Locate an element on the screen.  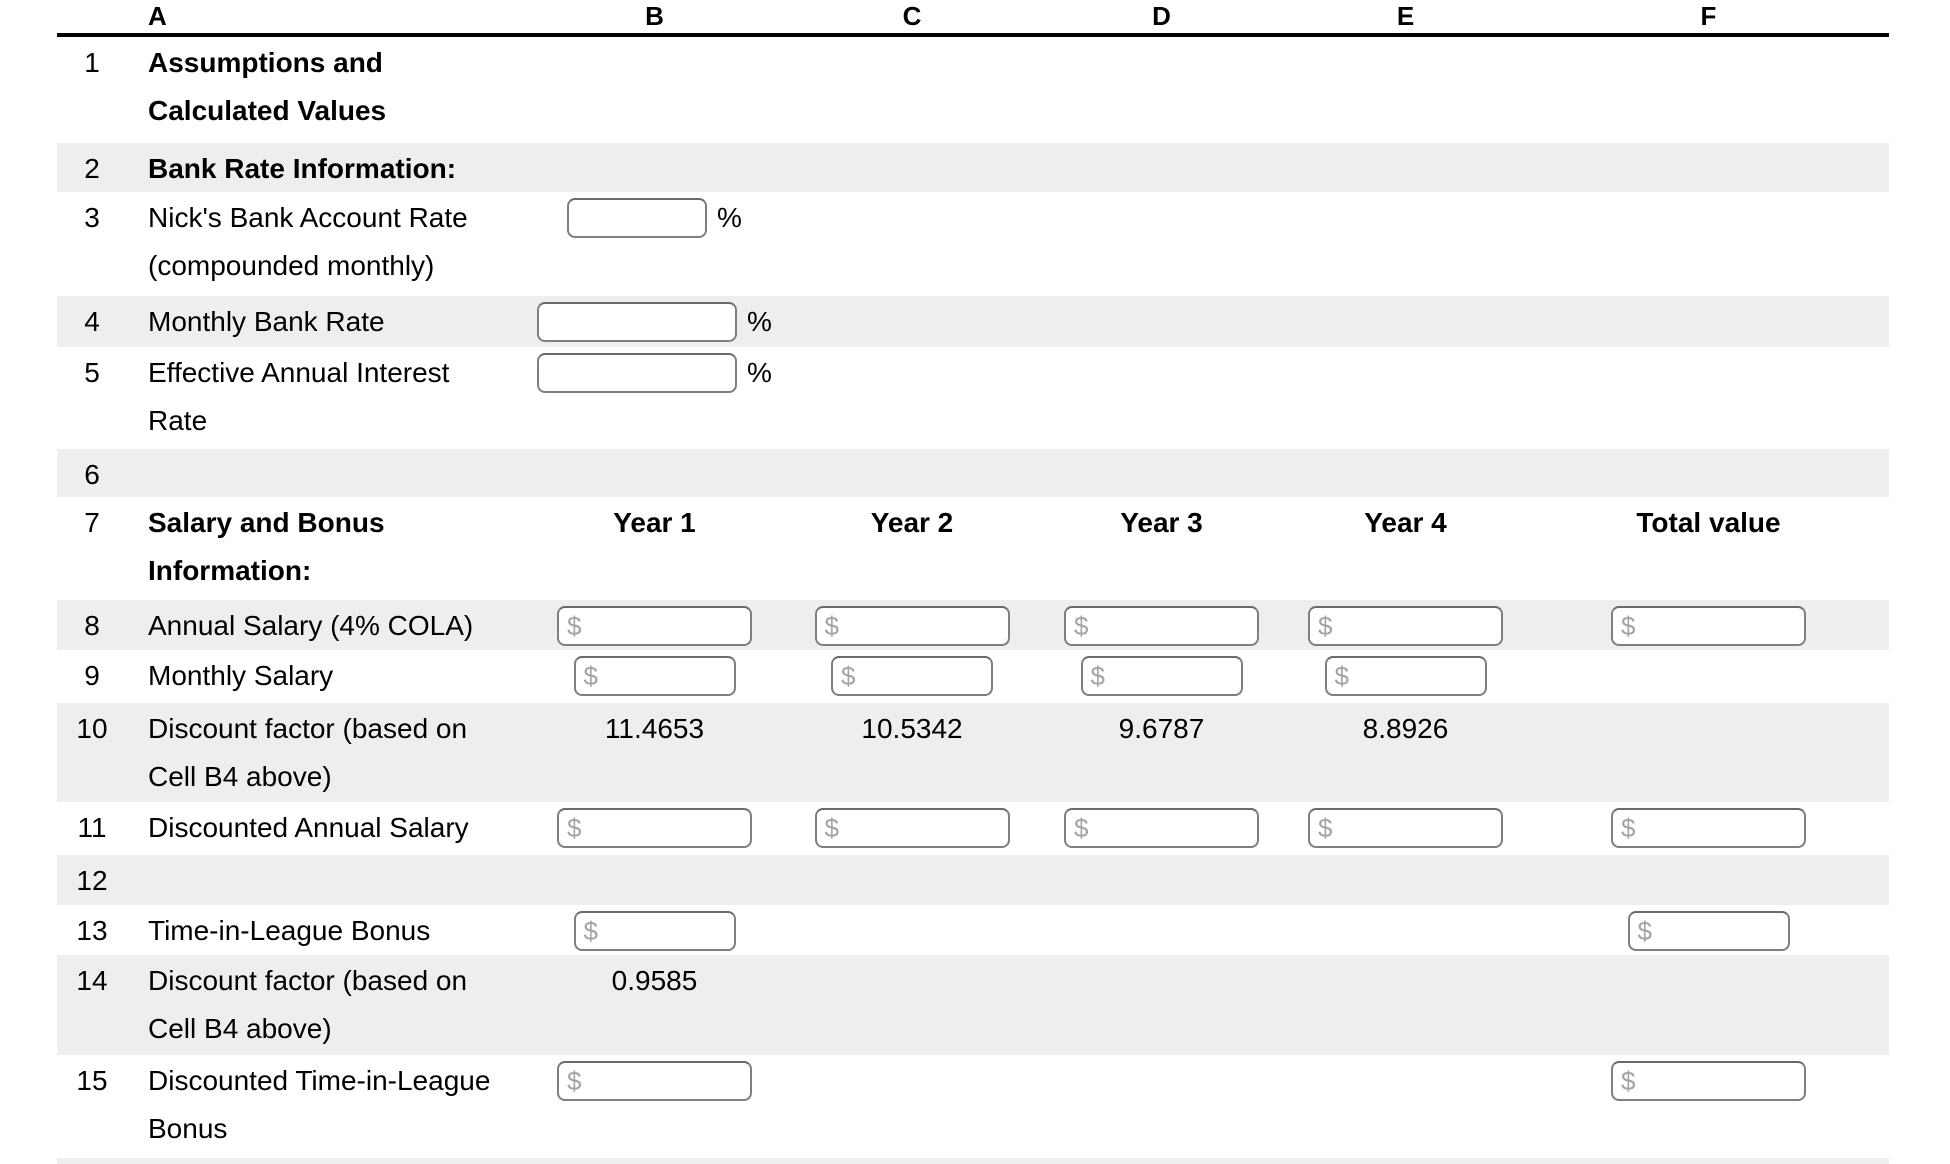
row-label: Monthly Bank Rate is located at coordinates (266, 321).